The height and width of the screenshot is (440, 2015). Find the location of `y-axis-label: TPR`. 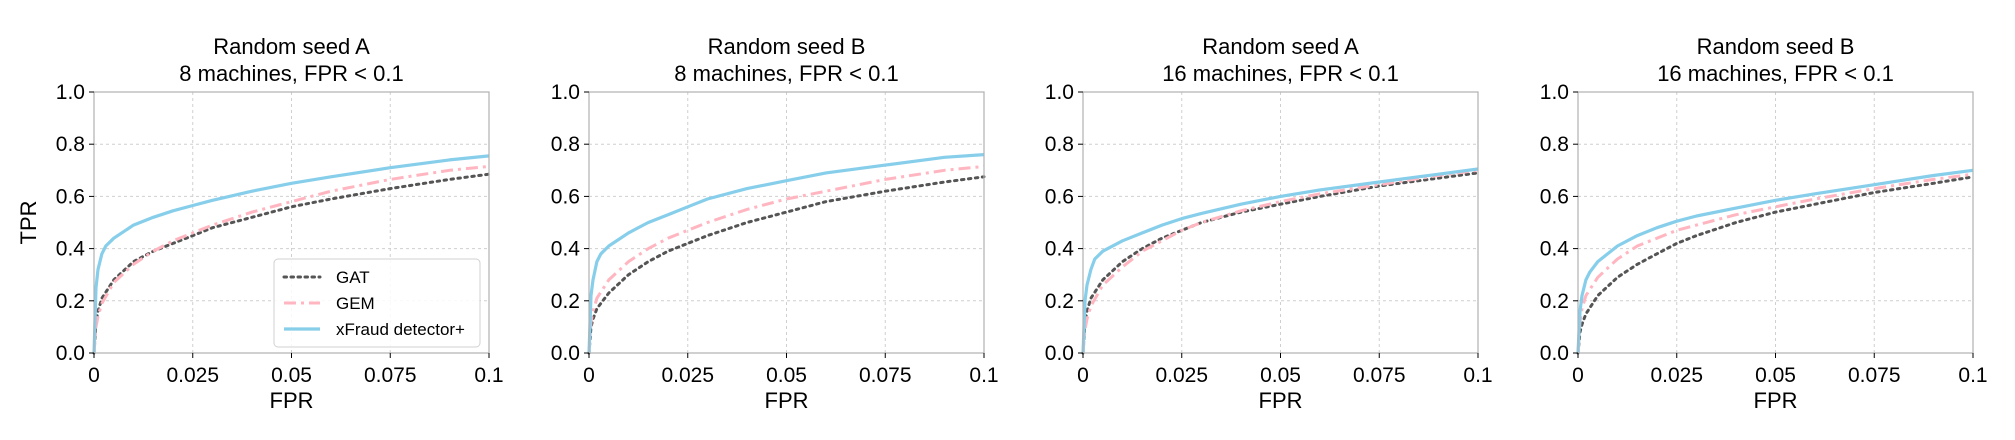

y-axis-label: TPR is located at coordinates (28, 223).